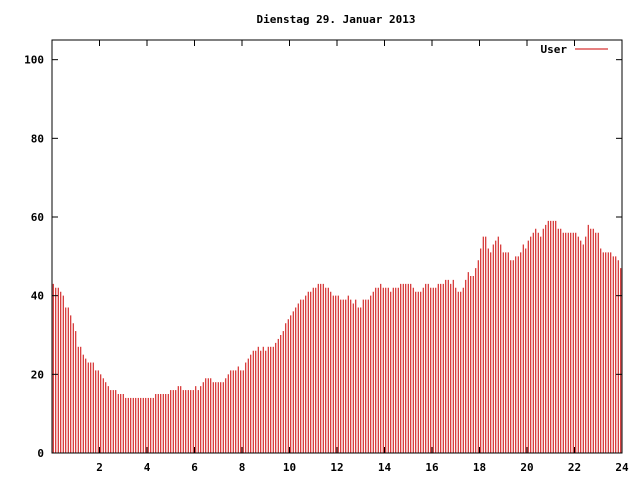 This screenshot has width=640, height=480. I want to click on x-tick-label: 2, so click(99, 467).